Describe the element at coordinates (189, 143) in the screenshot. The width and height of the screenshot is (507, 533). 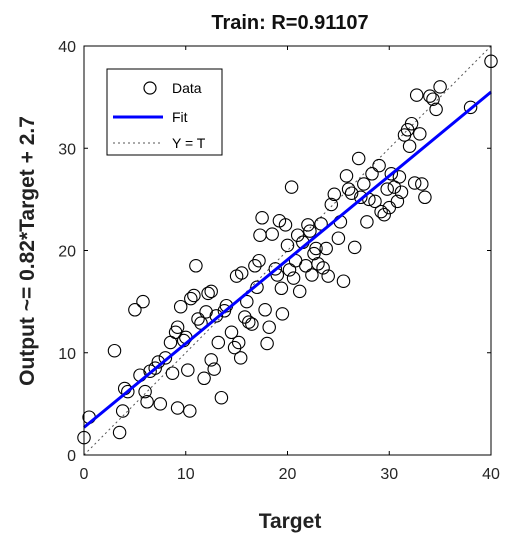
I see `legend-label-identity: Y = T` at that location.